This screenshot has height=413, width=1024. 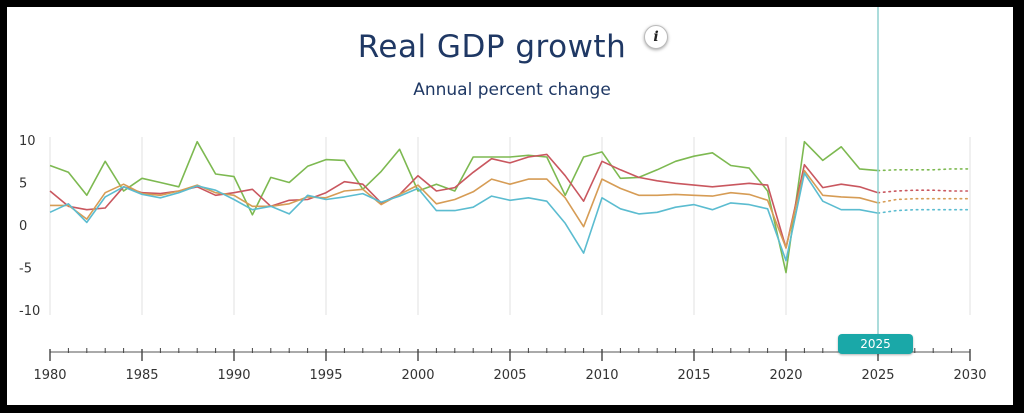 What do you see at coordinates (325, 375) in the screenshot?
I see `x-tick-label: 1995` at bounding box center [325, 375].